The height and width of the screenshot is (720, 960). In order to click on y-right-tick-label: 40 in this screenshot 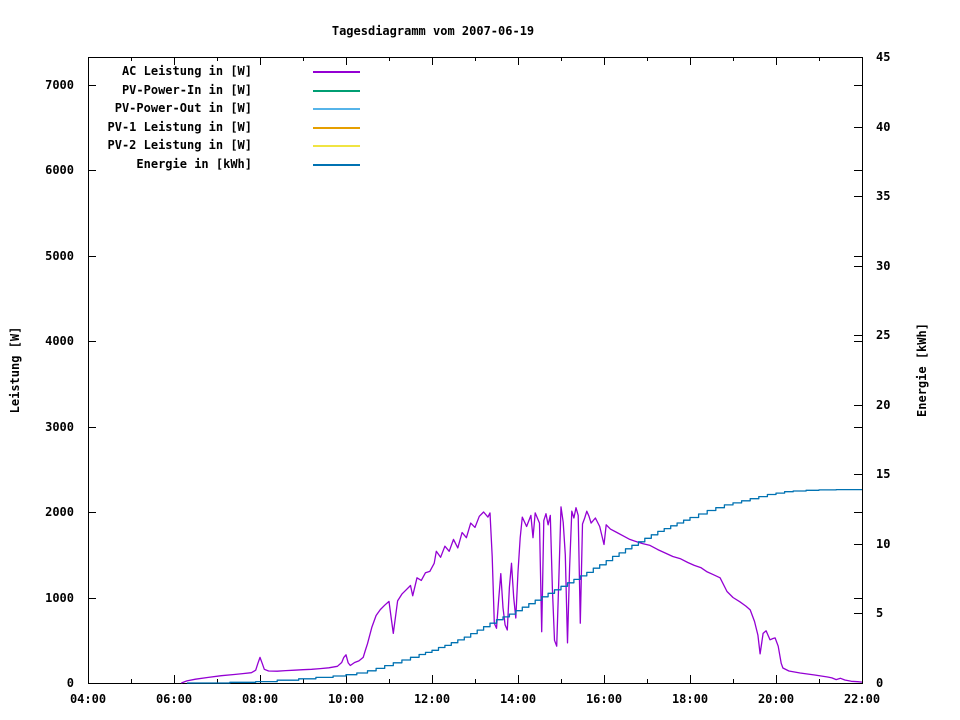, I will do `click(883, 127)`.